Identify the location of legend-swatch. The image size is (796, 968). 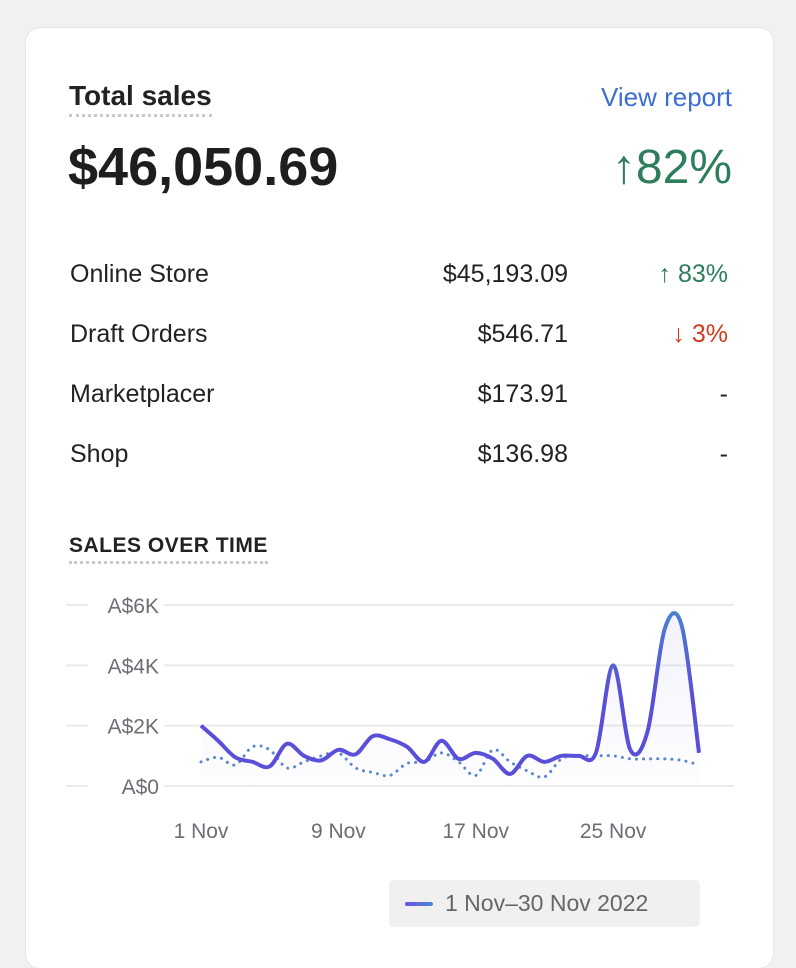
(419, 903).